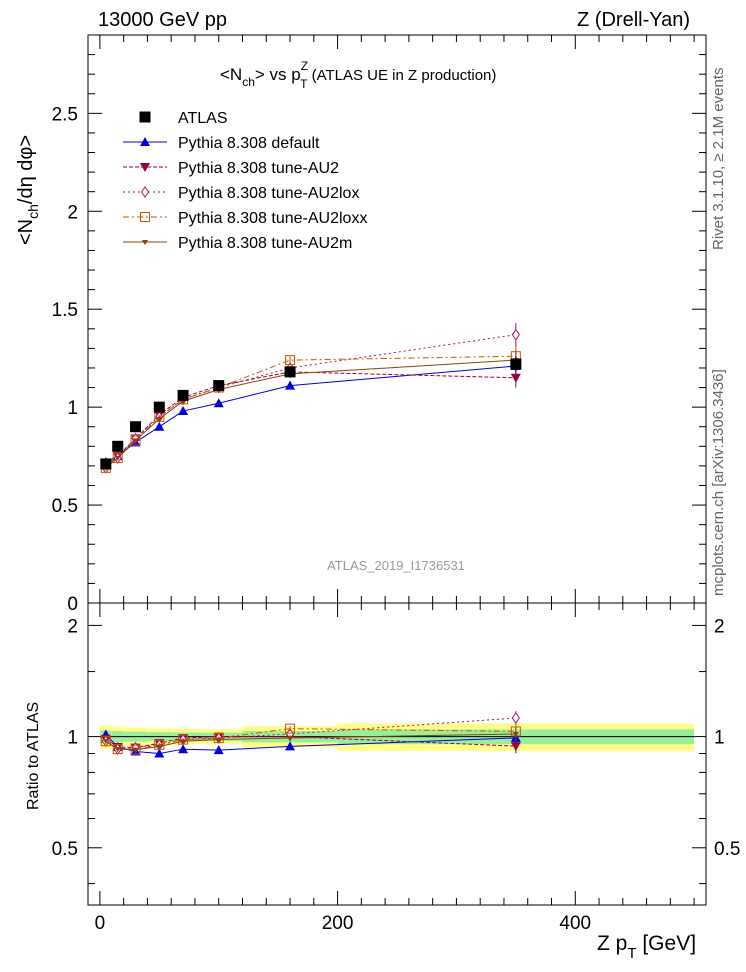 The width and height of the screenshot is (746, 972). Describe the element at coordinates (646, 947) in the screenshot. I see `x-axis-label: Z pT [GeV]` at that location.